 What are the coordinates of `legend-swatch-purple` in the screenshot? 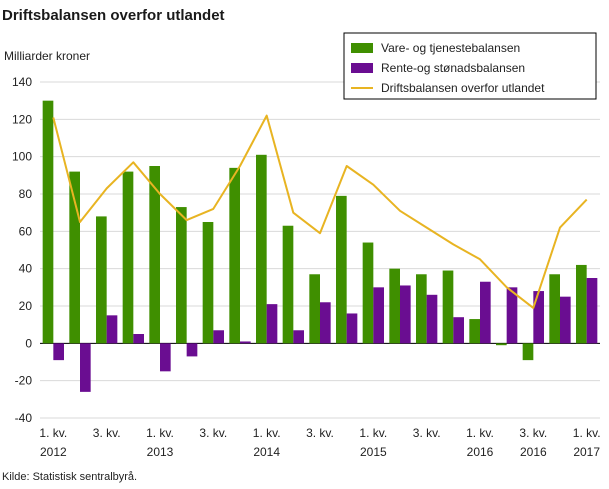 It's located at (362, 68).